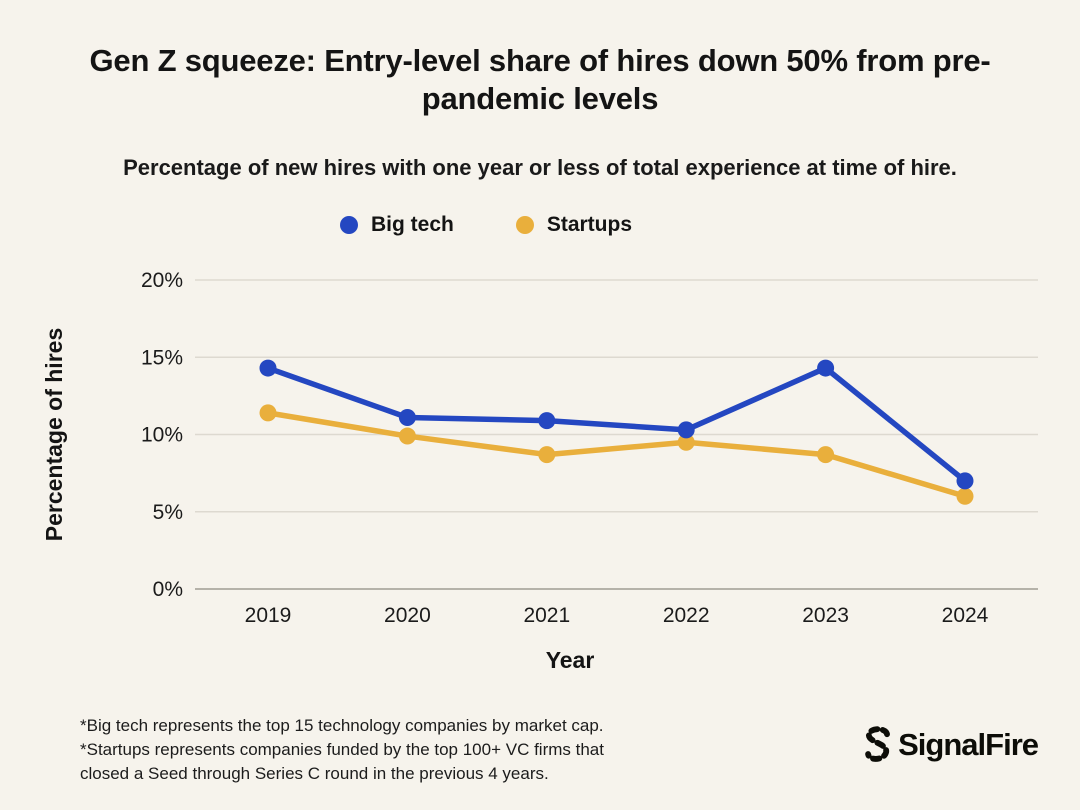  What do you see at coordinates (407, 615) in the screenshot?
I see `x-tick-label: 2020` at bounding box center [407, 615].